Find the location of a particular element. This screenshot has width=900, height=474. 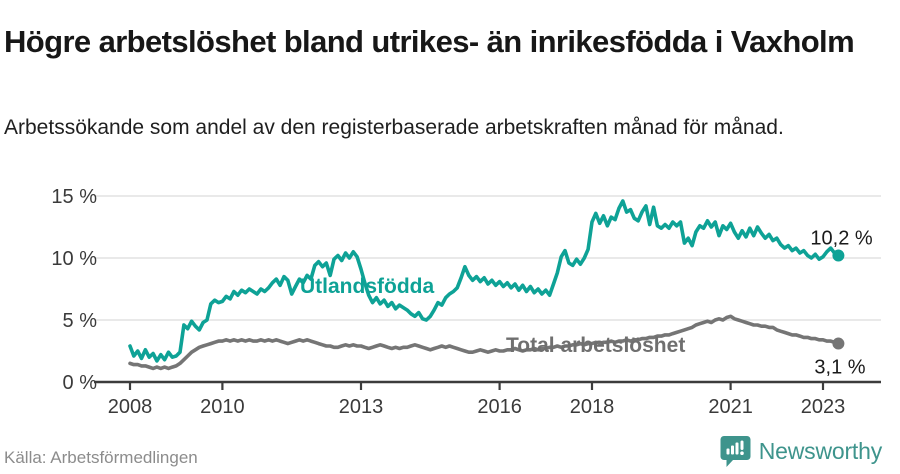

total-end-dot is located at coordinates (838, 343).